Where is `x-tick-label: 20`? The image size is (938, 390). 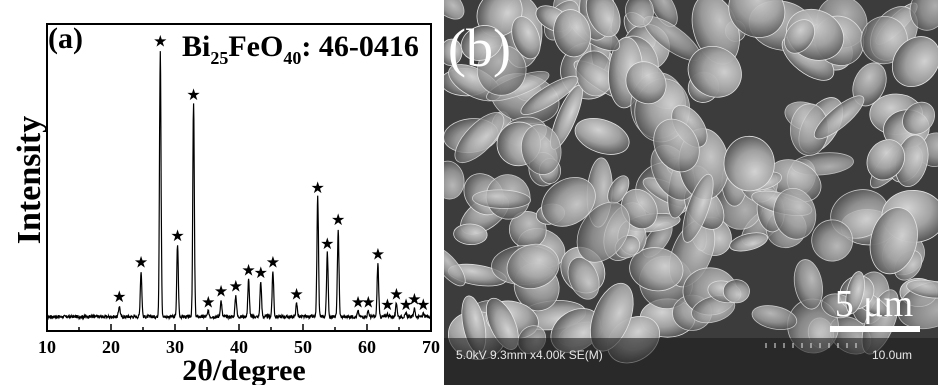 x-tick-label: 20 is located at coordinates (111, 347).